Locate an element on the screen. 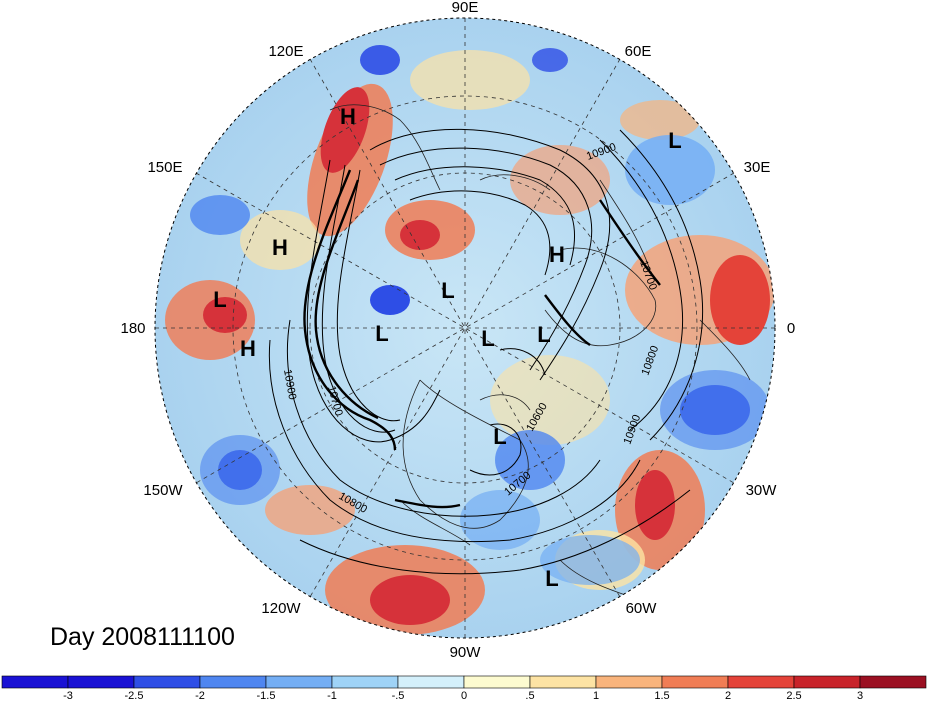  colorbar-tick-label: 1.5 is located at coordinates (661, 696).